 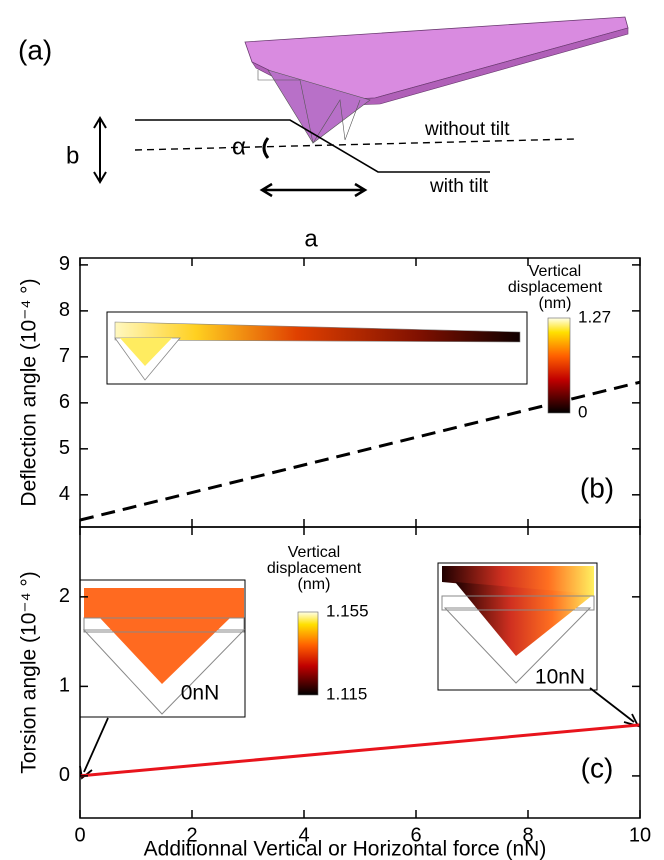 I want to click on alpha-label: α, so click(x=239, y=146).